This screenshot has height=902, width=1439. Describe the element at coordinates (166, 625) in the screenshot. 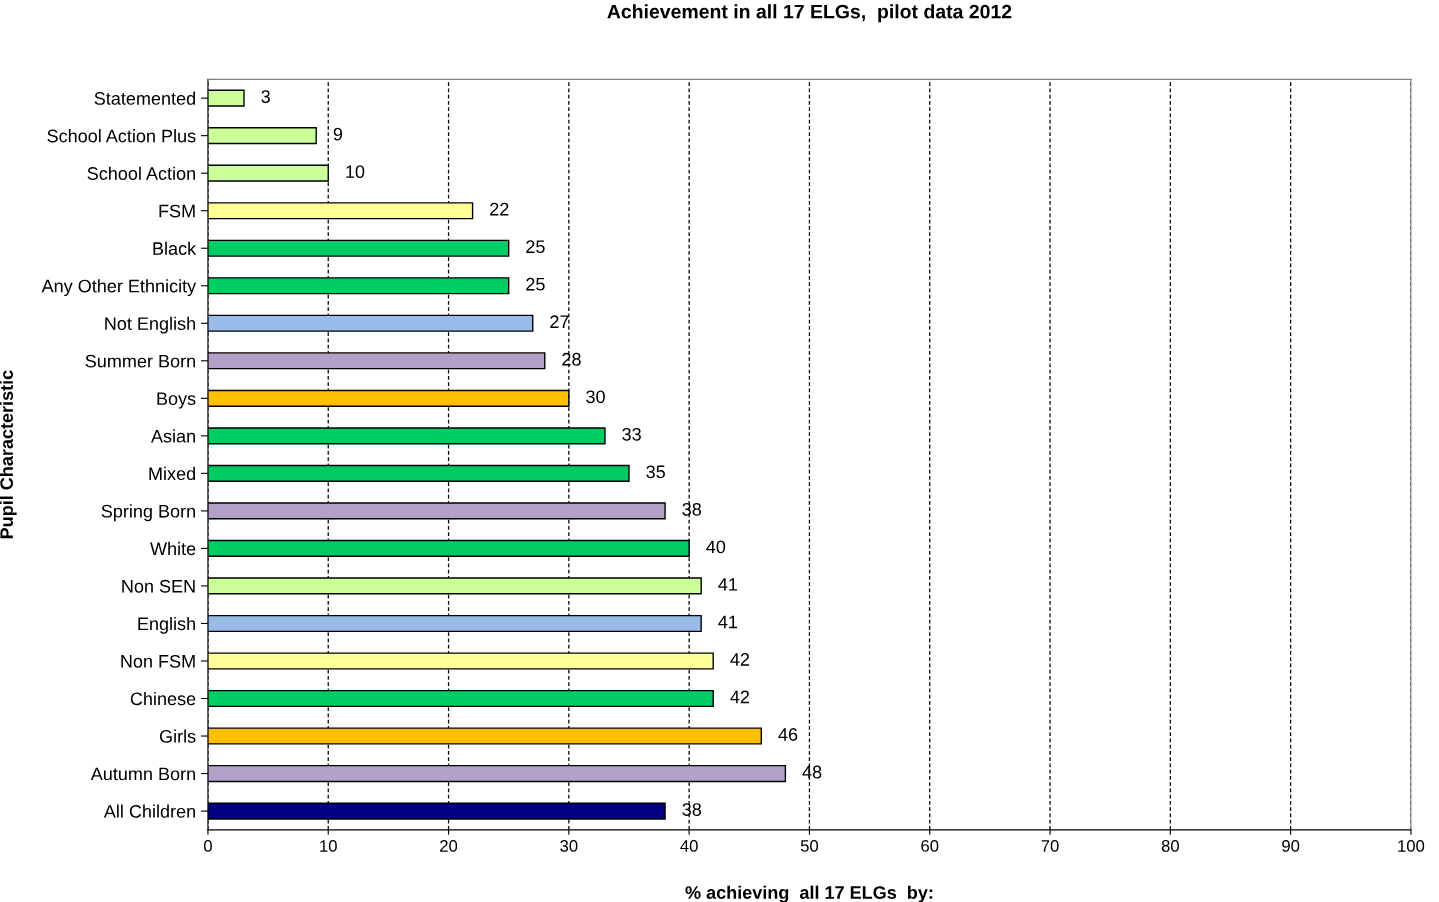

I see `y-tick-label: English` at that location.